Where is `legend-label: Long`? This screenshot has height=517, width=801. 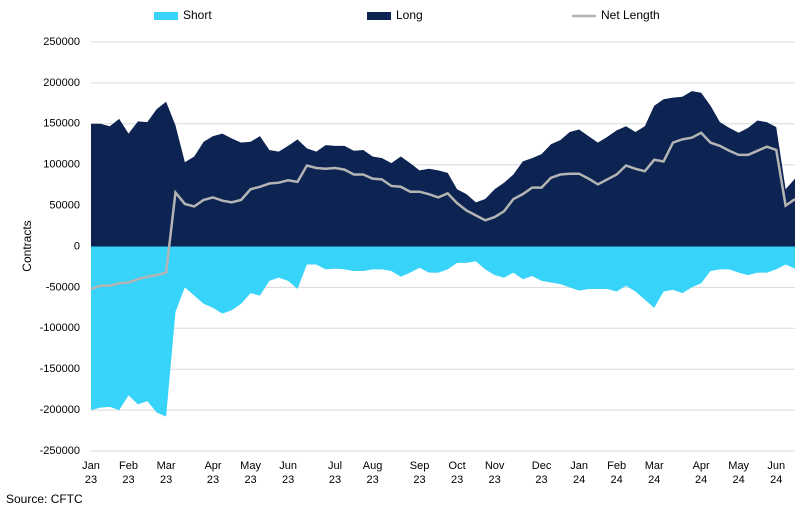
legend-label: Long is located at coordinates (409, 15).